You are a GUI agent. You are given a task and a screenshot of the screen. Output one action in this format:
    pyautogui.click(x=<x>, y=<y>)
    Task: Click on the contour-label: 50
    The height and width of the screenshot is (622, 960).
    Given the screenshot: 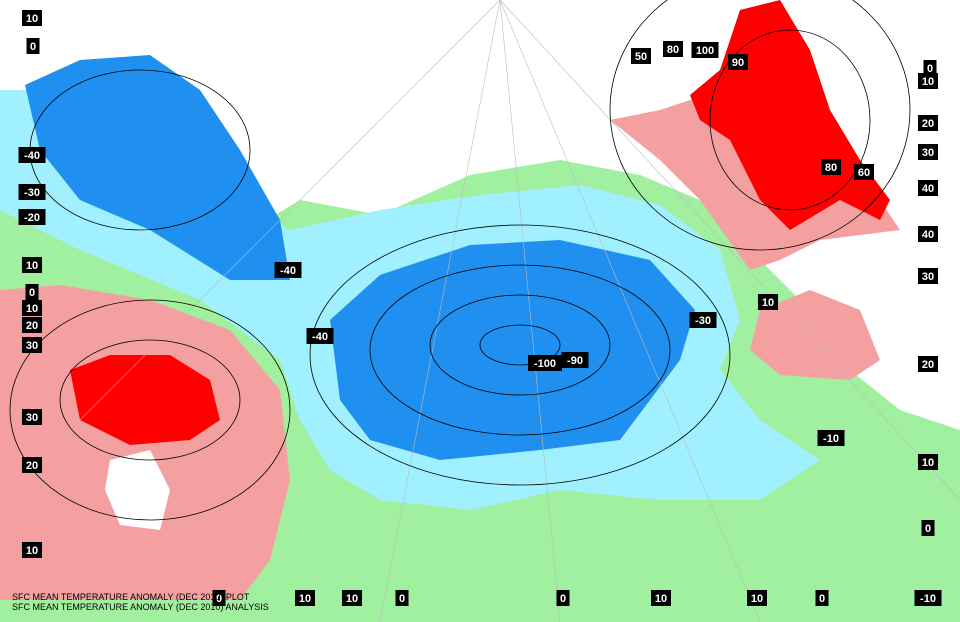 What is the action you would take?
    pyautogui.click(x=641, y=57)
    